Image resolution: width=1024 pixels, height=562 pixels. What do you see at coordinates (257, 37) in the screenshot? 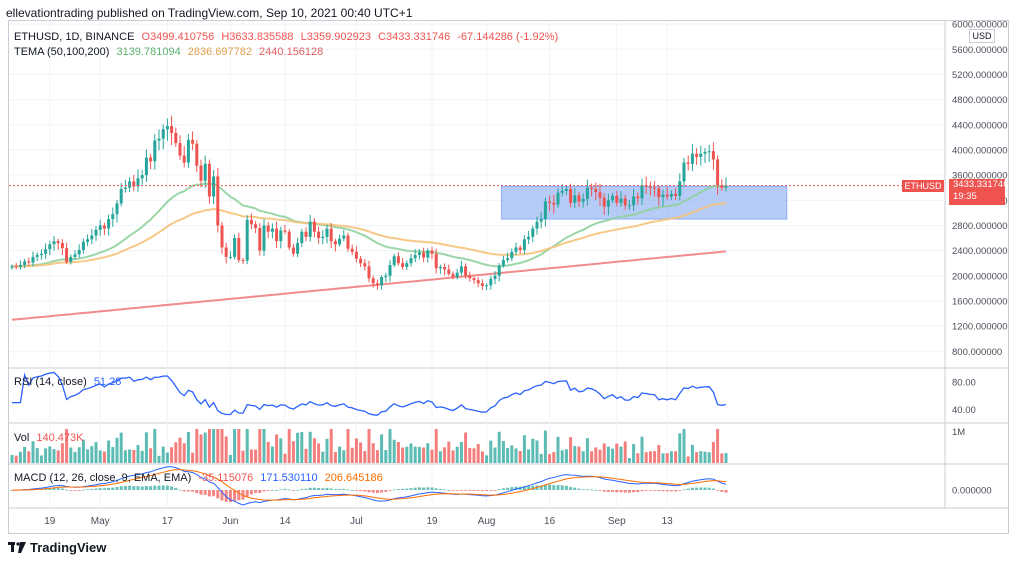
I see `ohlc-high: H3633.835588` at bounding box center [257, 37].